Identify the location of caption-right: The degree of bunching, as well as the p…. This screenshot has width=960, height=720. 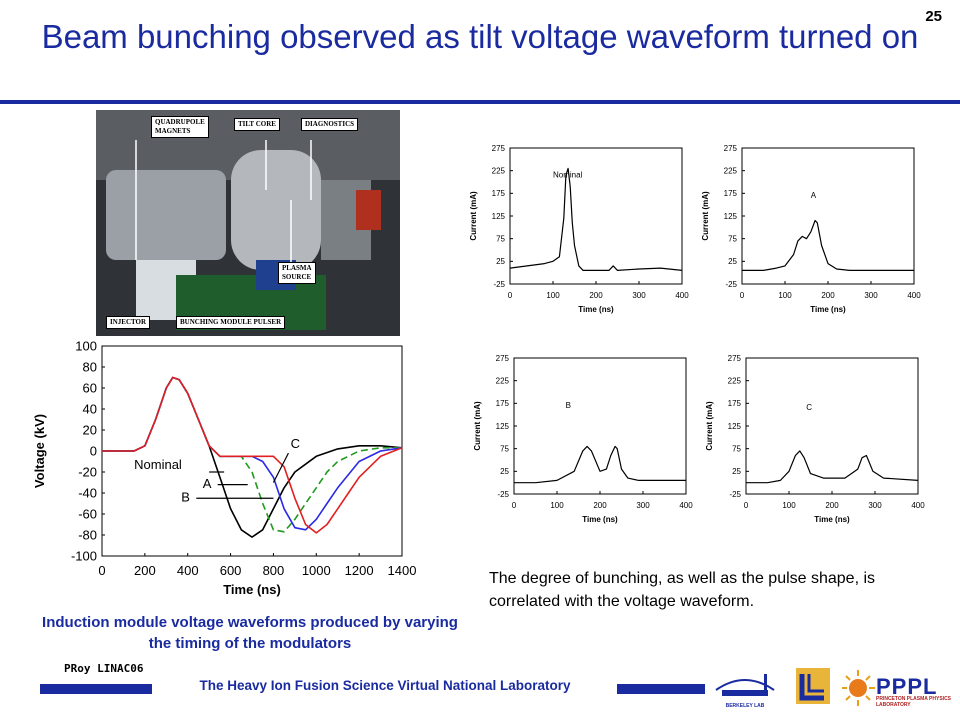
(682, 590).